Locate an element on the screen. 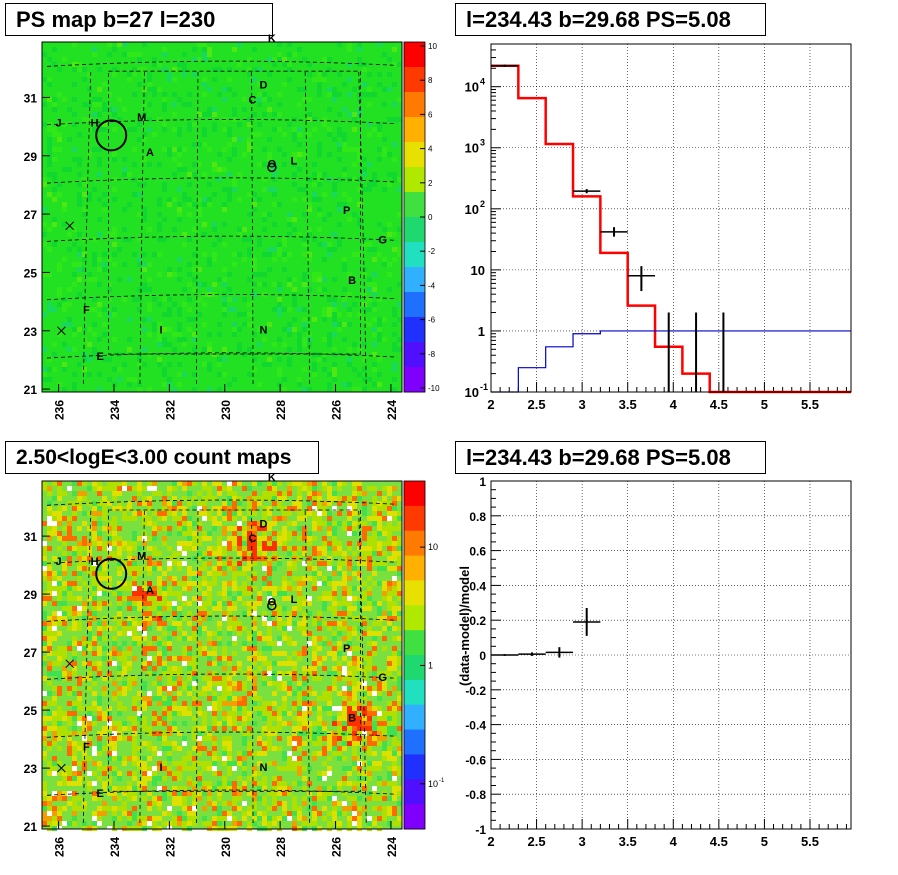 The width and height of the screenshot is (898, 875). map-grid-meridian is located at coordinates (87, 667).